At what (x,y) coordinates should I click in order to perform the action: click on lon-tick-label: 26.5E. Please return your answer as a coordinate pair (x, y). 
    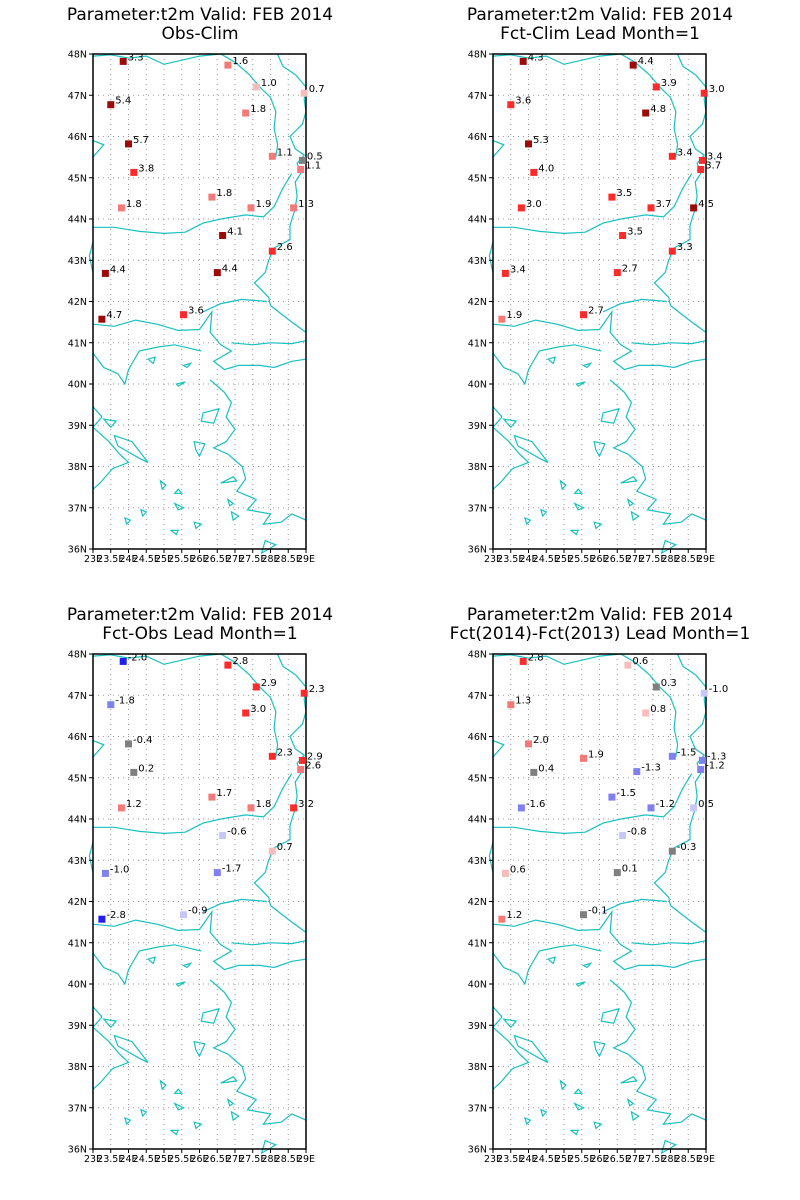
    Looking at the image, I should click on (617, 559).